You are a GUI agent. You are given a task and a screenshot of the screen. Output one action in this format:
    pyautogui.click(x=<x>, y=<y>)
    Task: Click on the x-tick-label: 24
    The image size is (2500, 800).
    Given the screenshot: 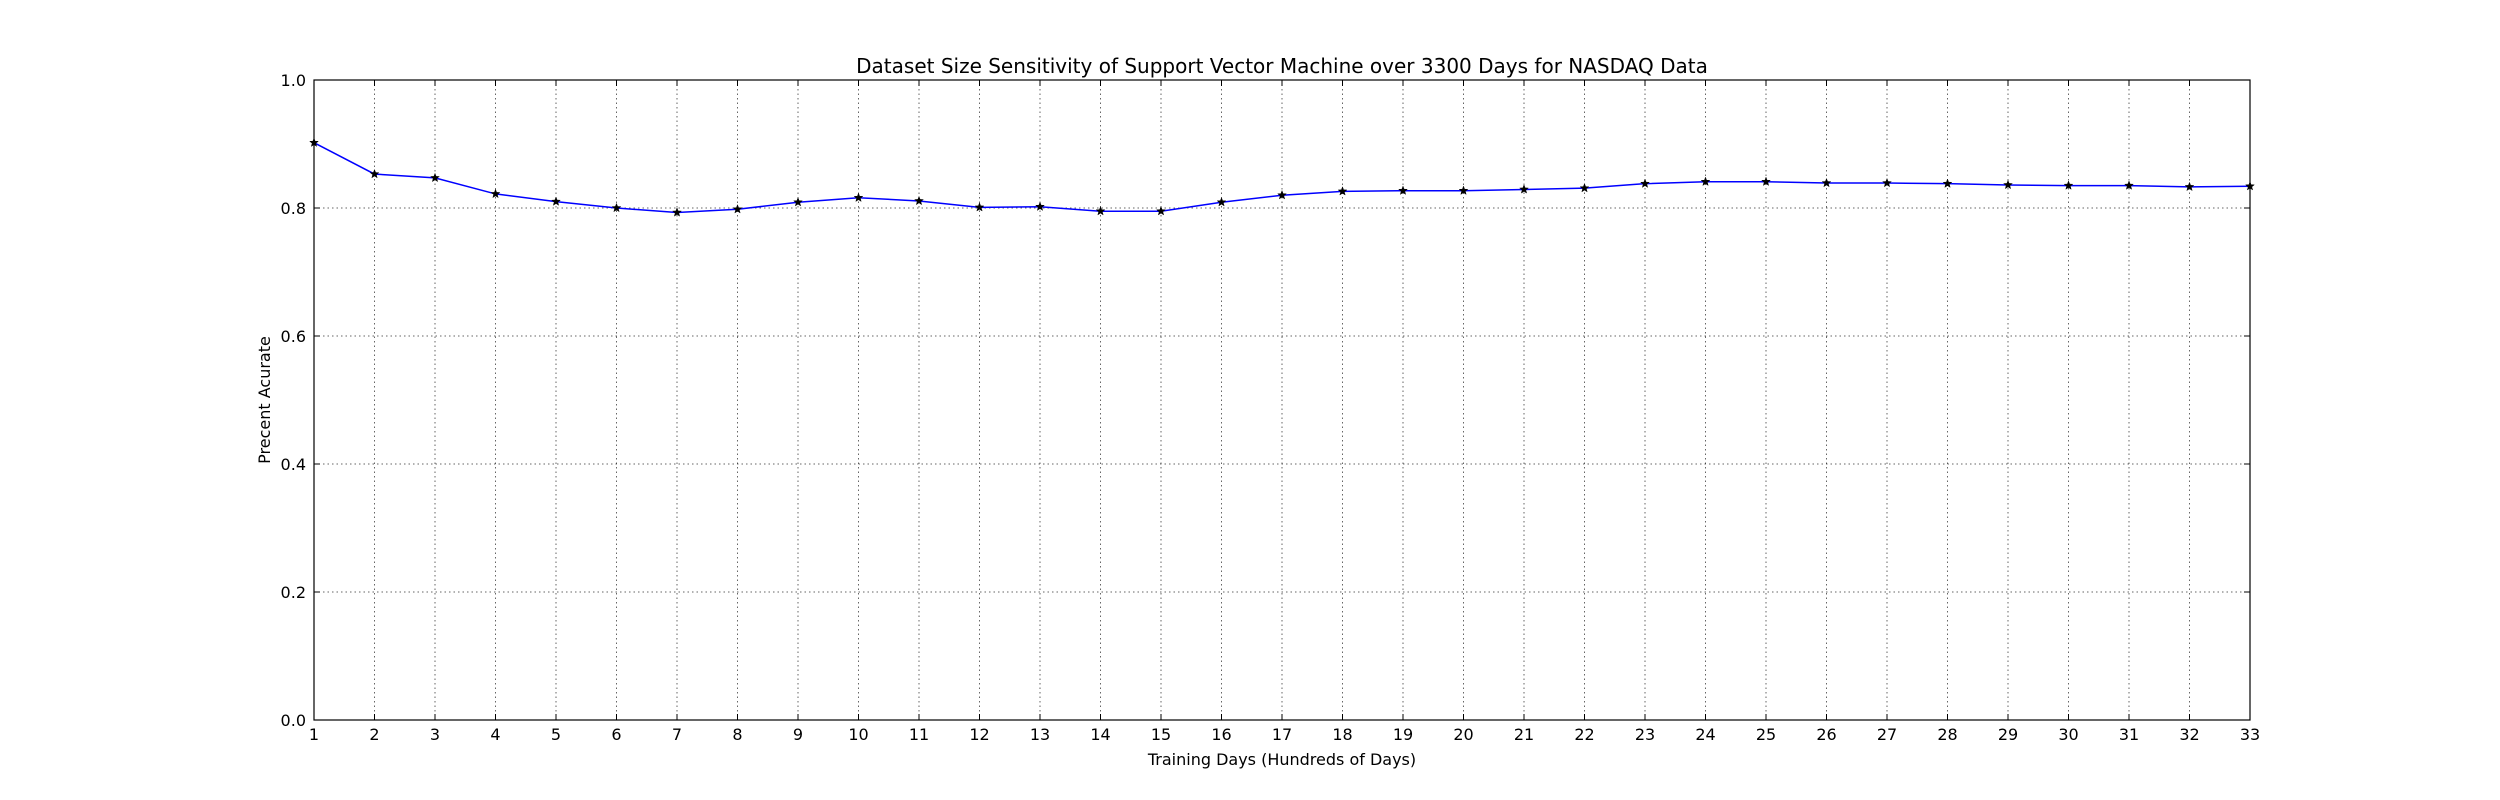 What is the action you would take?
    pyautogui.click(x=1705, y=734)
    